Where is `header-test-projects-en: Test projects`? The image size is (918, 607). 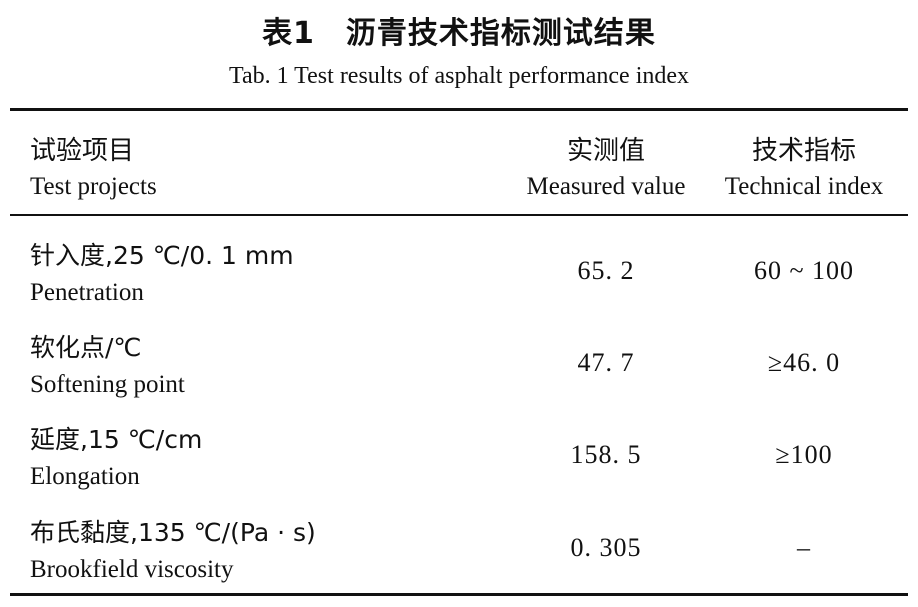 header-test-projects-en: Test projects is located at coordinates (93, 186).